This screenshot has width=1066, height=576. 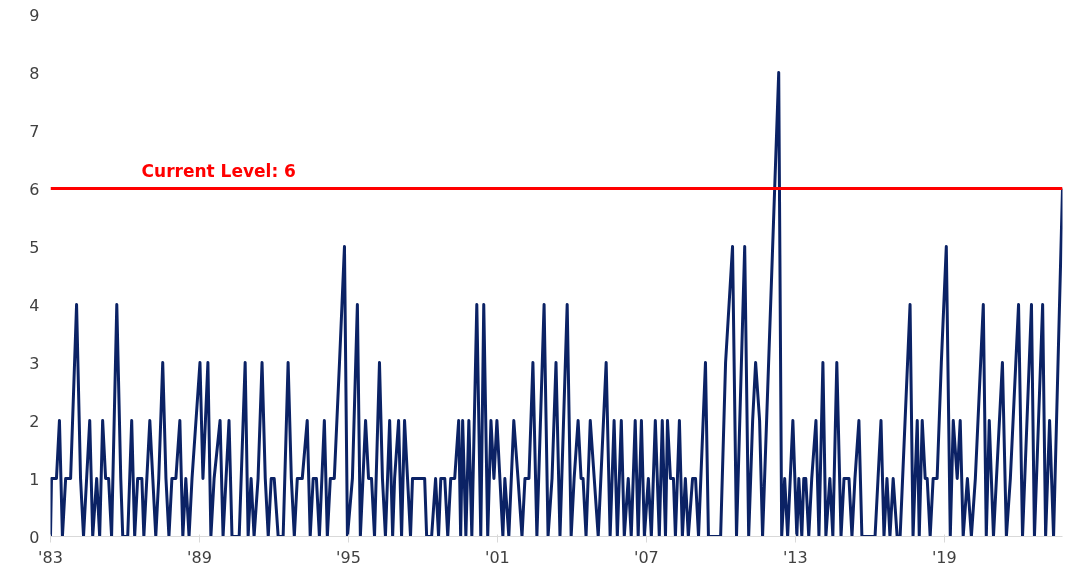 I want to click on y-tick-label: 2, so click(x=34, y=421).